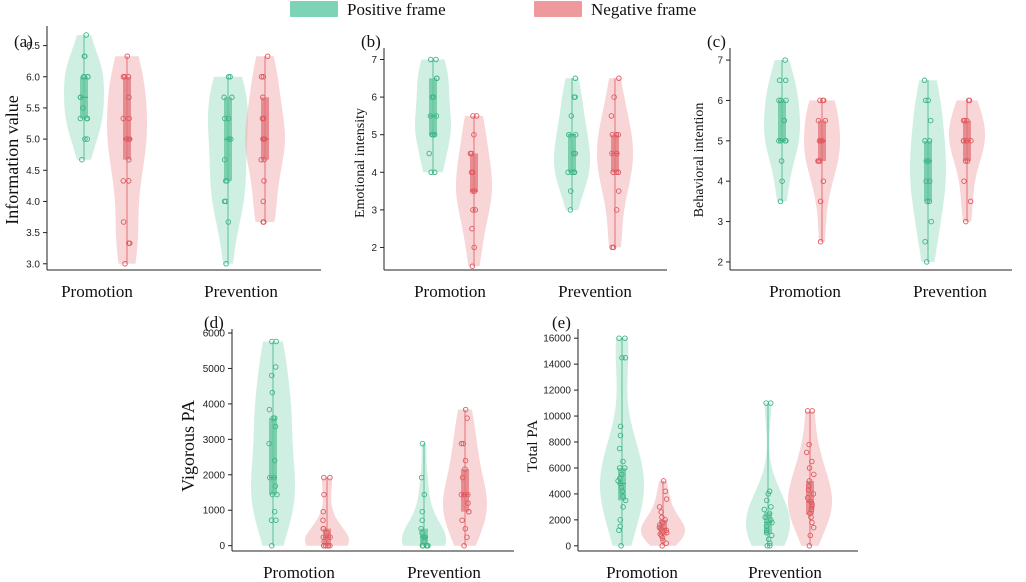 The height and width of the screenshot is (582, 1026). I want to click on y-tick-label: 7, so click(720, 61).